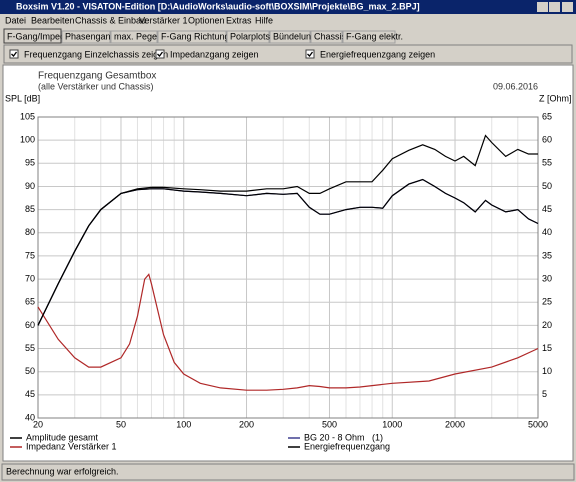 The height and width of the screenshot is (482, 576). I want to click on menu-item: Datei, so click(15, 20).